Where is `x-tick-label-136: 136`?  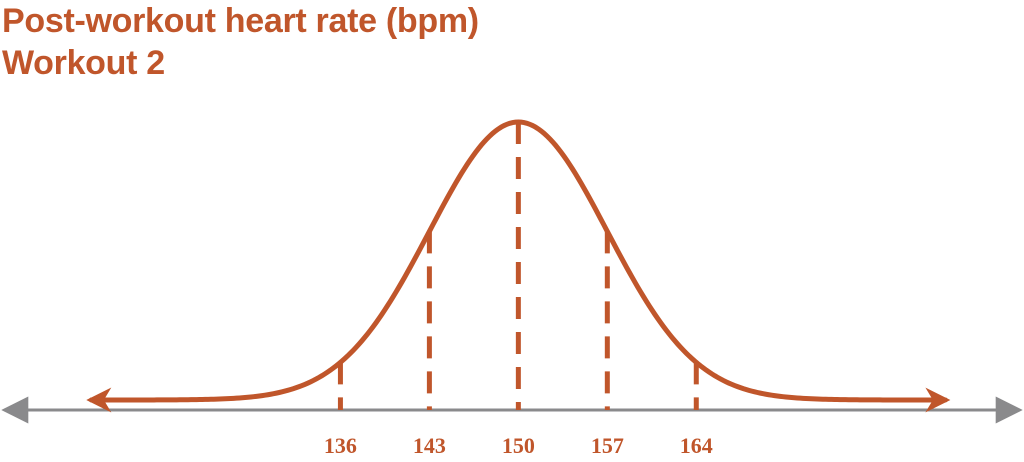
x-tick-label-136: 136 is located at coordinates (340, 445).